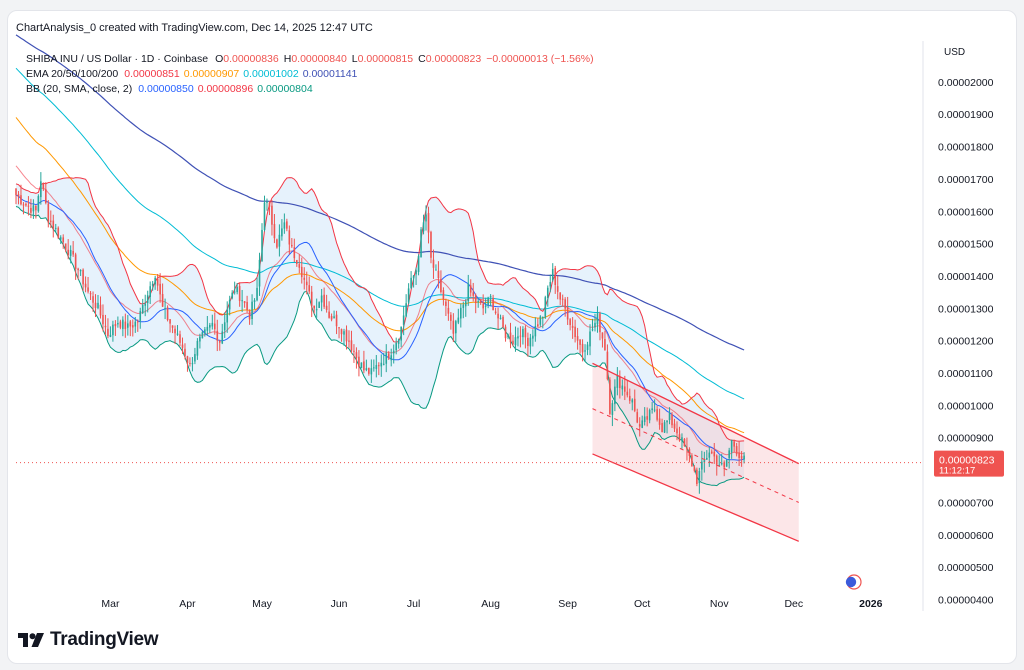  What do you see at coordinates (330, 74) in the screenshot?
I see `ema-legend-value: 0.00001141` at bounding box center [330, 74].